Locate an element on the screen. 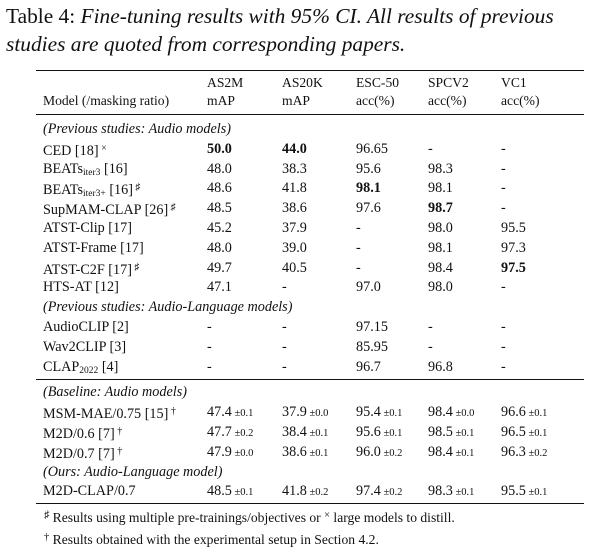 The height and width of the screenshot is (550, 605). header-col1-top: AS2M is located at coordinates (225, 82).